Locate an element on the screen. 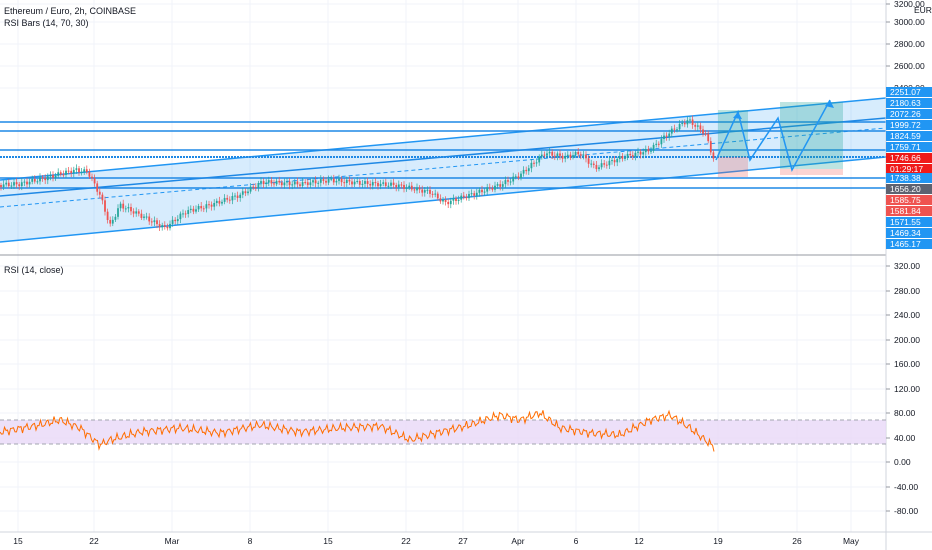  rsi-axis-label: 200.00 is located at coordinates (907, 340).